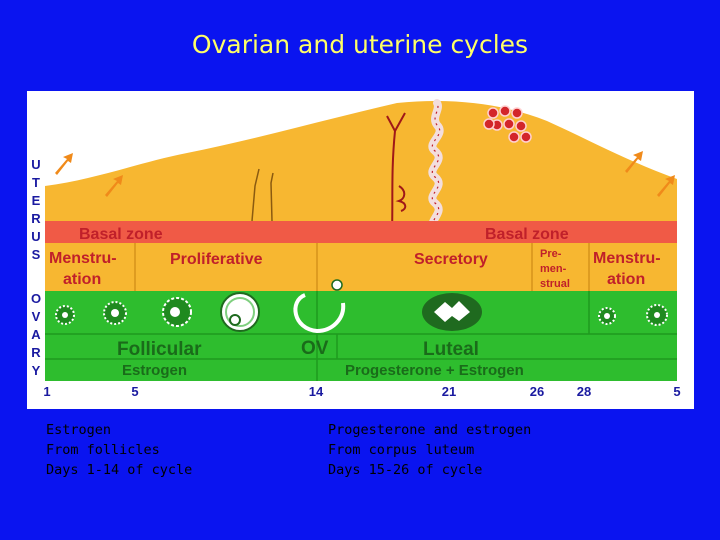 The height and width of the screenshot is (540, 720). What do you see at coordinates (36, 254) in the screenshot?
I see `svg-text: S` at bounding box center [36, 254].